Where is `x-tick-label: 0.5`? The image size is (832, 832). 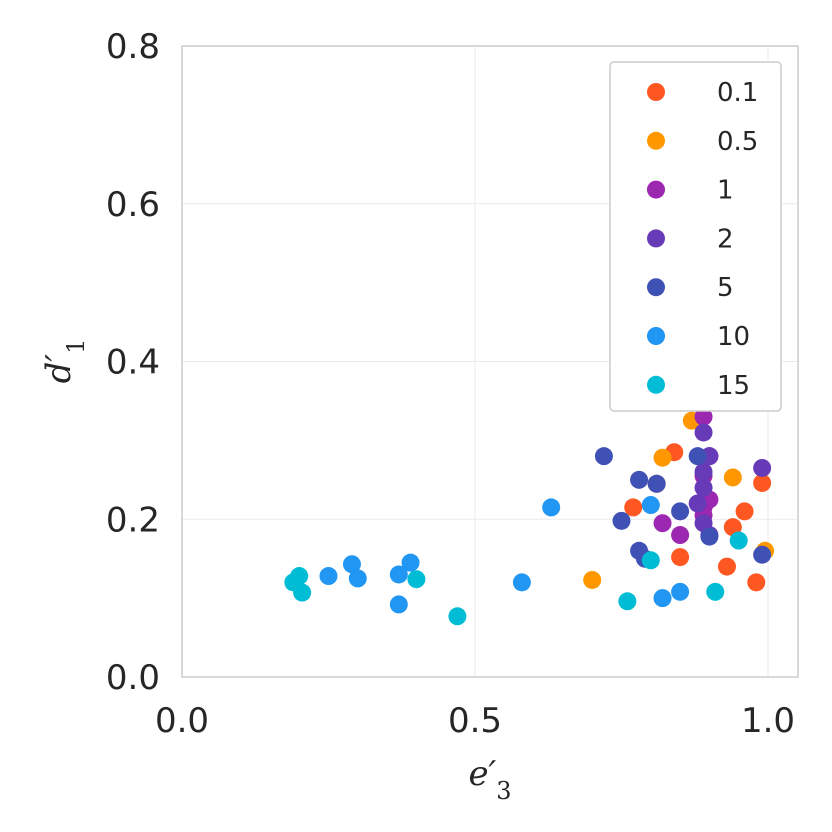 x-tick-label: 0.5 is located at coordinates (475, 721).